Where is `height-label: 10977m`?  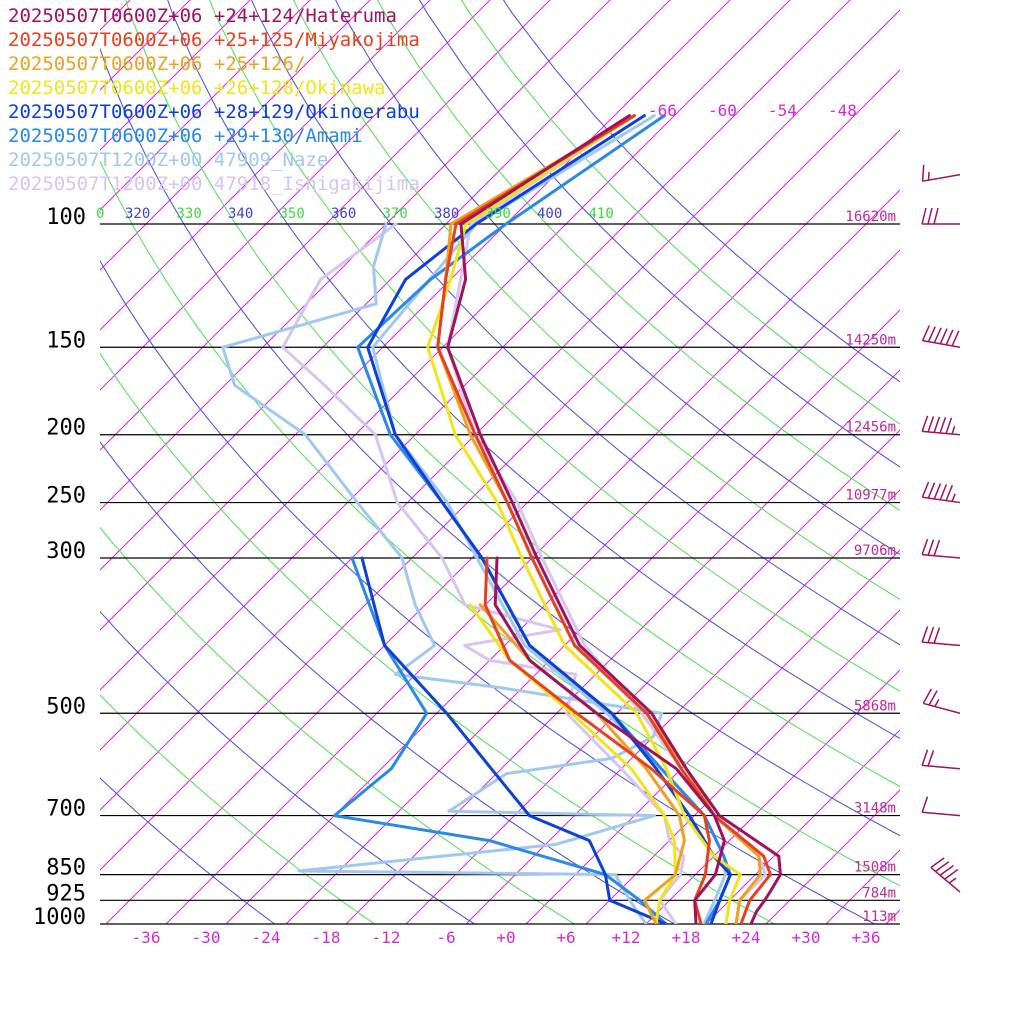
height-label: 10977m is located at coordinates (870, 496).